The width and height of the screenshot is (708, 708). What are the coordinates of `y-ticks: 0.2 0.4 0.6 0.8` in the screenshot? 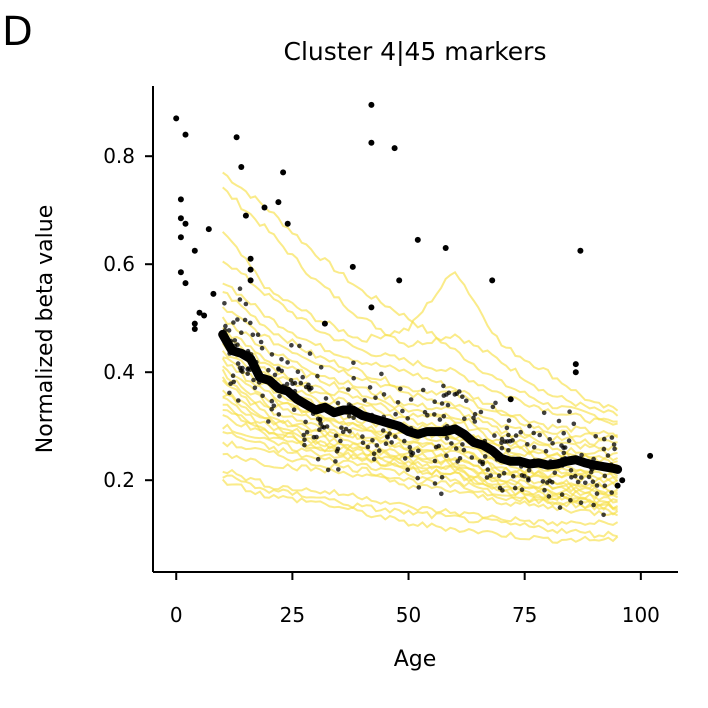 It's located at (128, 318).